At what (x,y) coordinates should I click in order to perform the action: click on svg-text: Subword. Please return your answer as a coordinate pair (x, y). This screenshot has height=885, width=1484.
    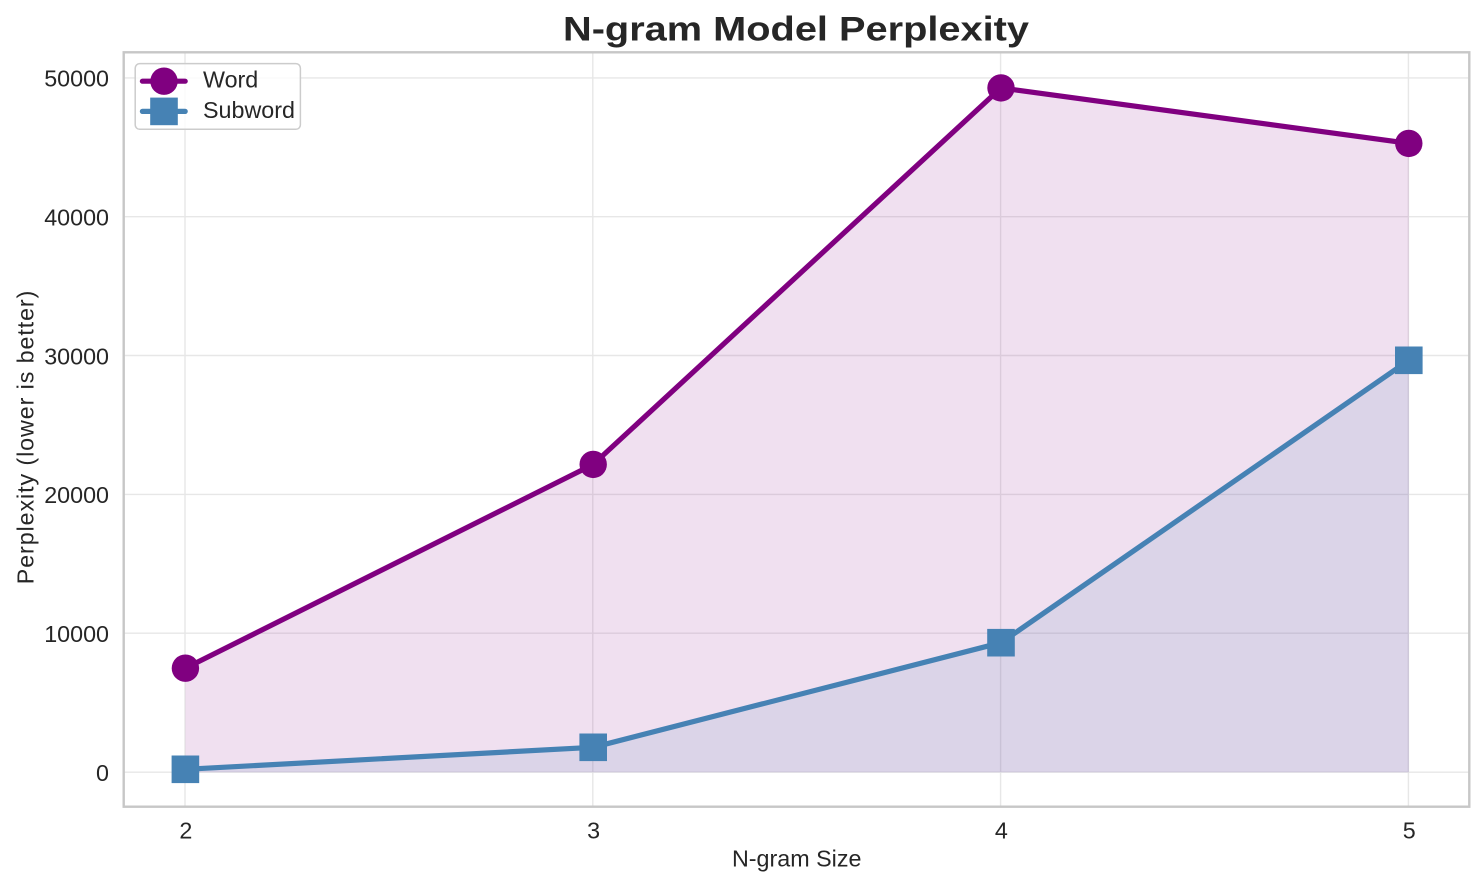
    Looking at the image, I should click on (249, 110).